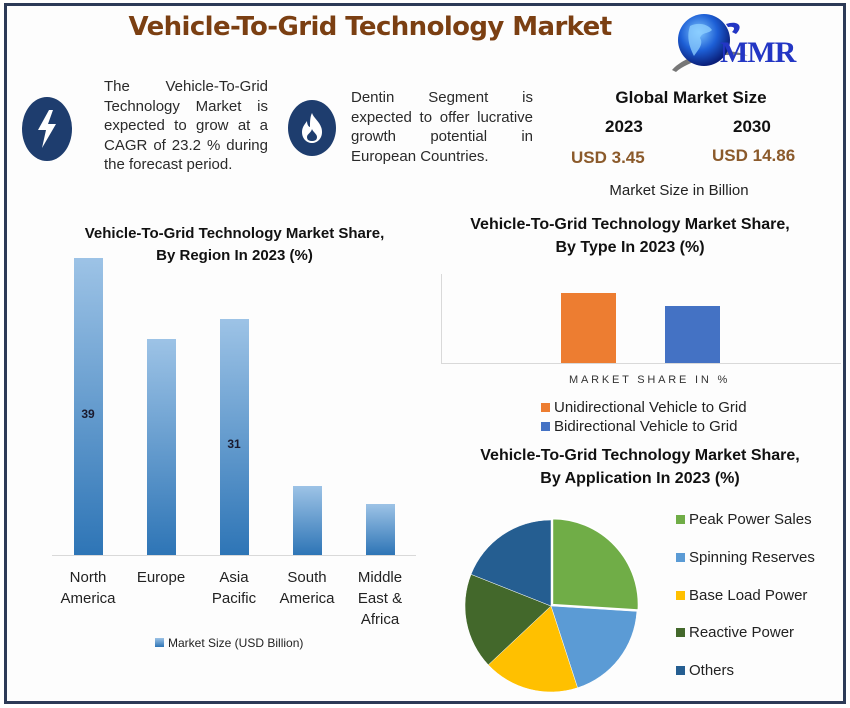 Image resolution: width=850 pixels, height=708 pixels. I want to click on region-legend-swatch, so click(159, 642).